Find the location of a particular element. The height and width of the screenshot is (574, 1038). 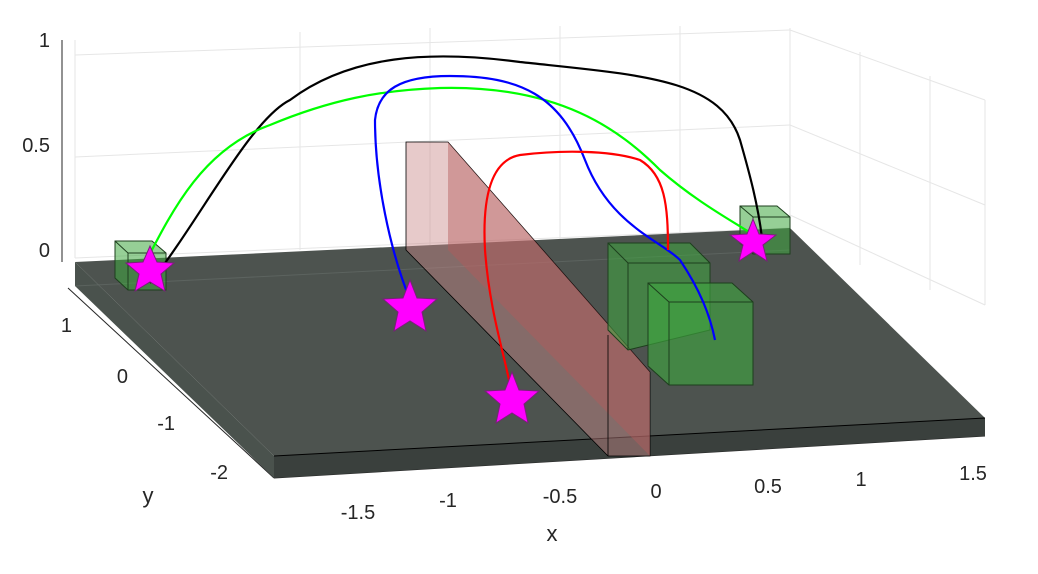

star-start-blue is located at coordinates (410, 305).